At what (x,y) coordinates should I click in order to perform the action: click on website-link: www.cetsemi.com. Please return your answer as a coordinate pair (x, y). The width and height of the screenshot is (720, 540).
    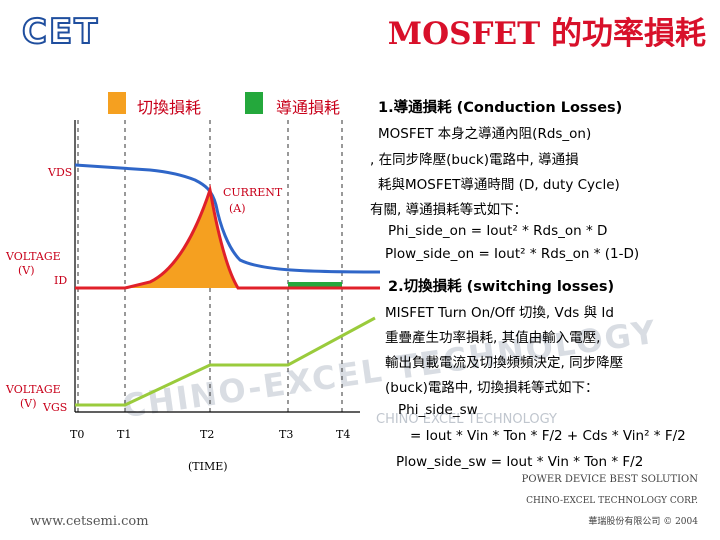
    Looking at the image, I should click on (89, 521).